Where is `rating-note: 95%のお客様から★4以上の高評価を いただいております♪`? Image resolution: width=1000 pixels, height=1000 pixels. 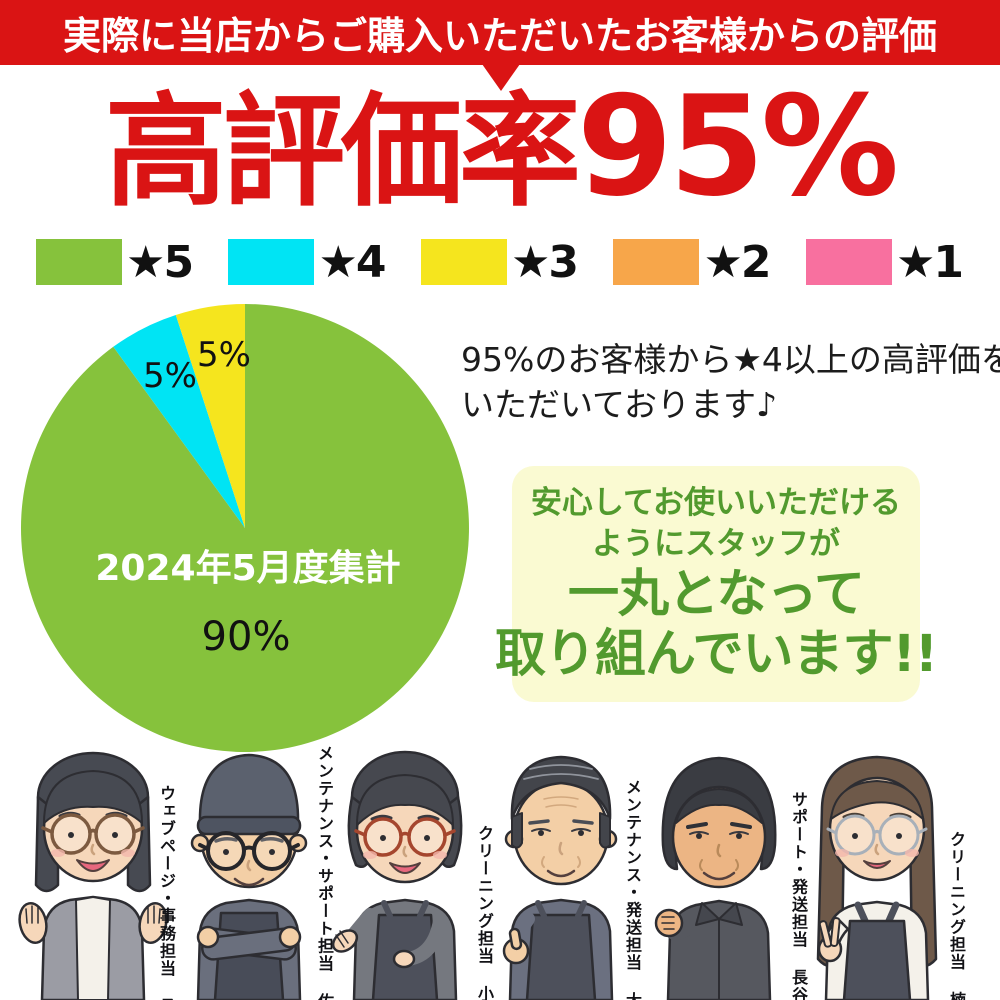 rating-note: 95%のお客様から★4以上の高評価を いただいております♪ is located at coordinates (730, 382).